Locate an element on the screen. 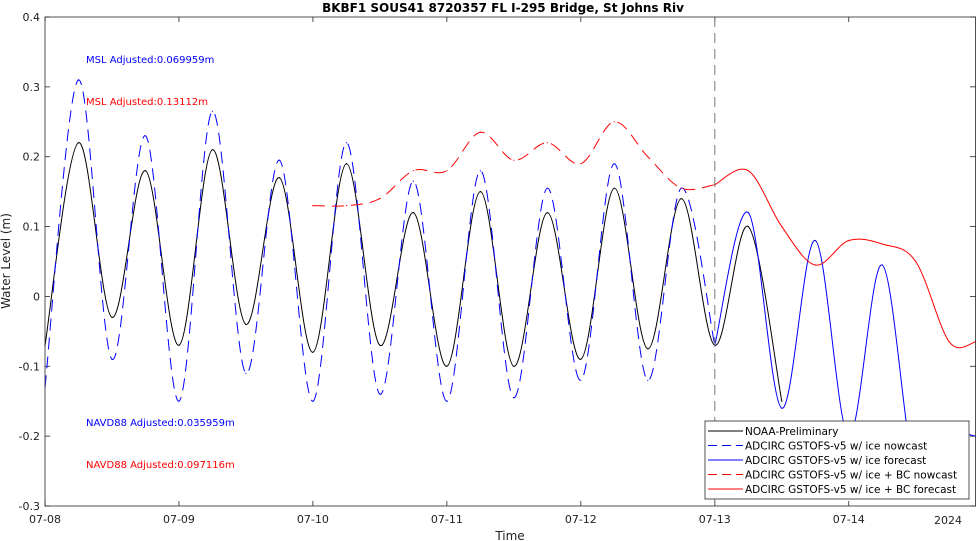 This screenshot has height=541, width=976. annotation-text: NAVD88 Adjusted:0.035959m is located at coordinates (160, 423).